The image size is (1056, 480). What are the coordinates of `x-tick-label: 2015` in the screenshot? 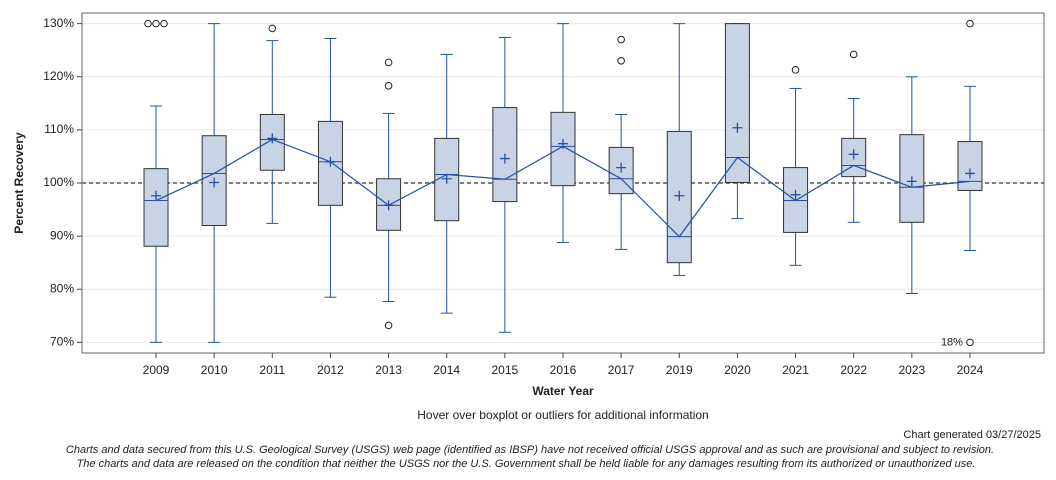 It's located at (505, 370).